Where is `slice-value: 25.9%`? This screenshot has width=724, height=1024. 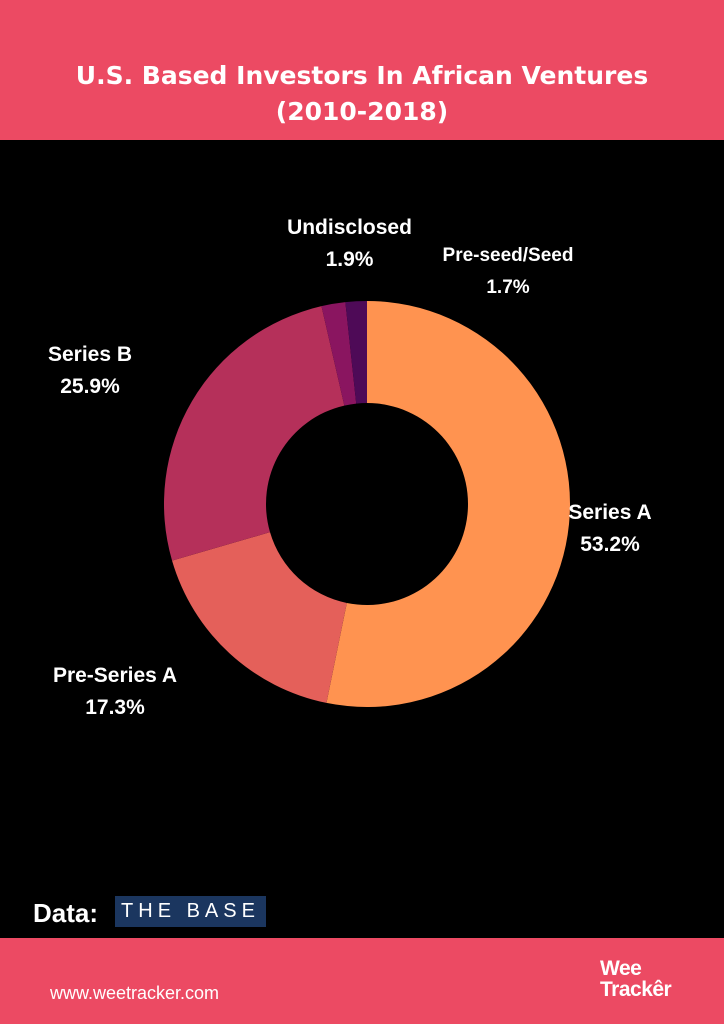
slice-value: 25.9% is located at coordinates (90, 386).